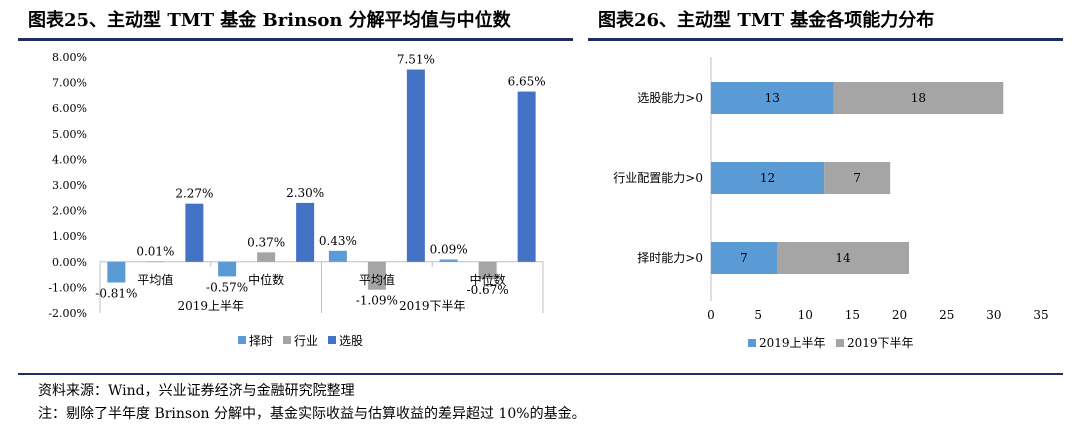  Describe the element at coordinates (1040, 315) in the screenshot. I see `x-tick-label: 35` at that location.